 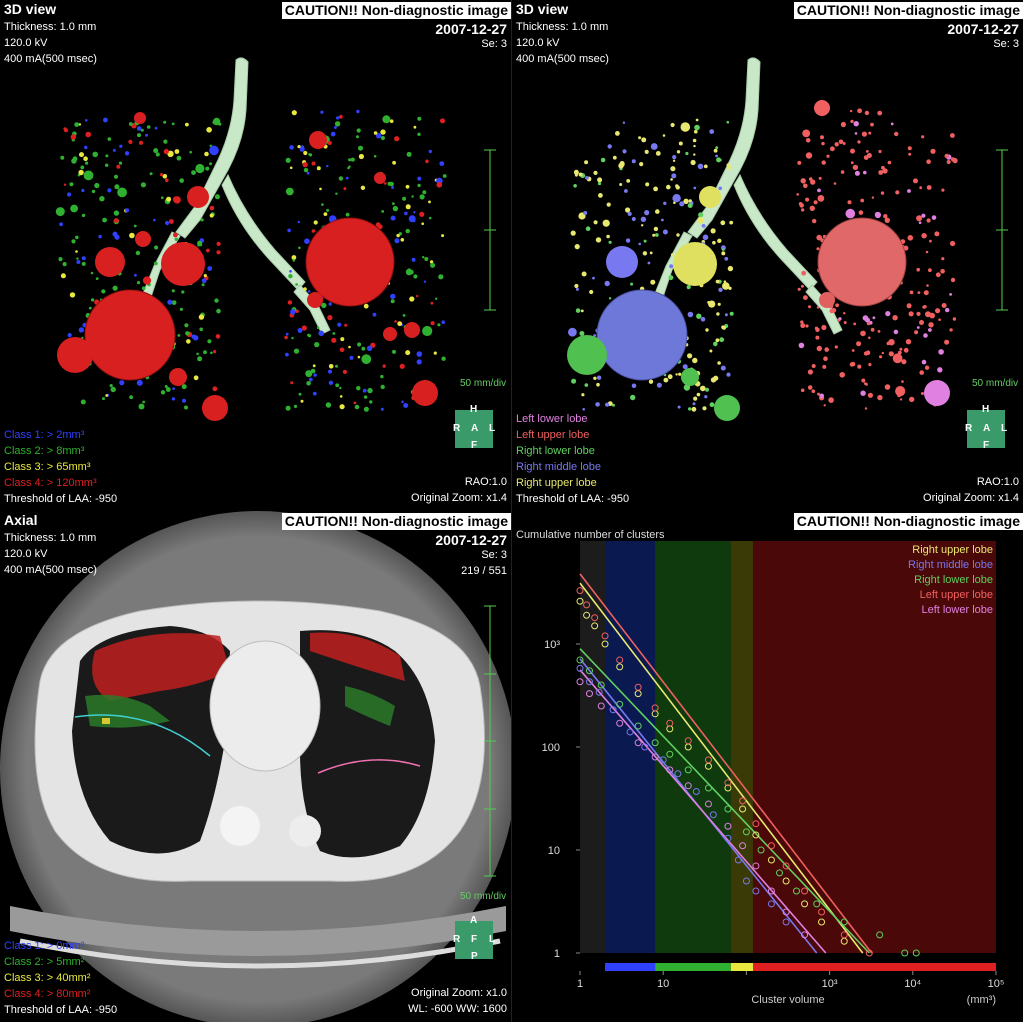 What do you see at coordinates (30, 9) in the screenshot?
I see `view-title: 3D view` at bounding box center [30, 9].